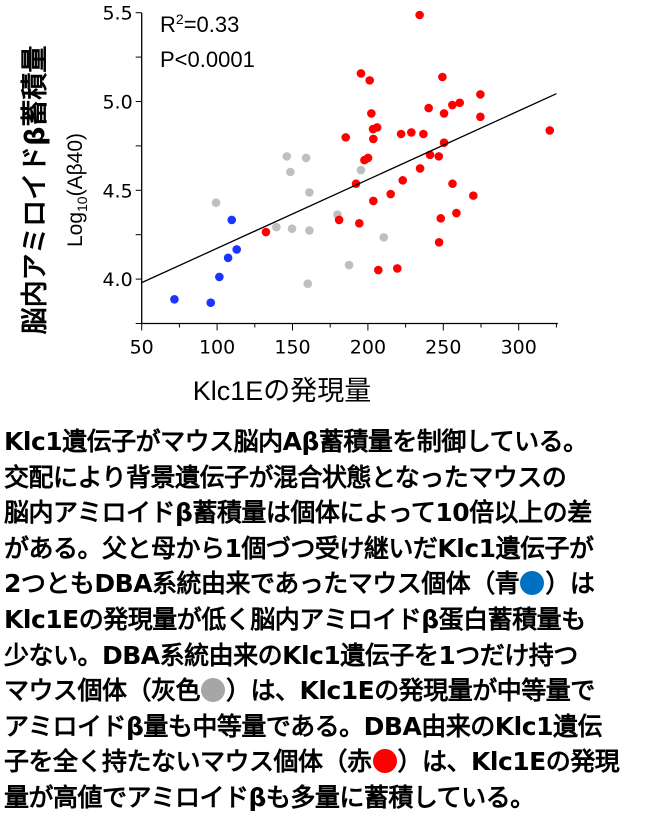 This screenshot has height=816, width=652. What do you see at coordinates (298, 513) in the screenshot?
I see `text-line: 脳内アミロイドβ蓄積量は個体によって10倍以上の差` at bounding box center [298, 513].